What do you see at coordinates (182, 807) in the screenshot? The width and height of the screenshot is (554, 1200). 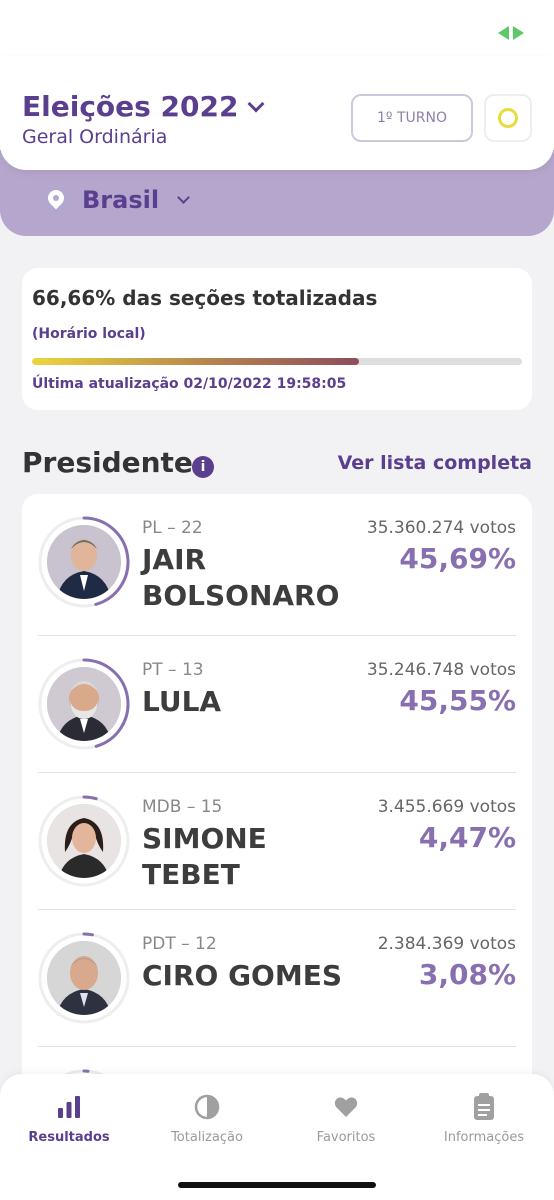 I see `candidate-party: MDB – 15` at bounding box center [182, 807].